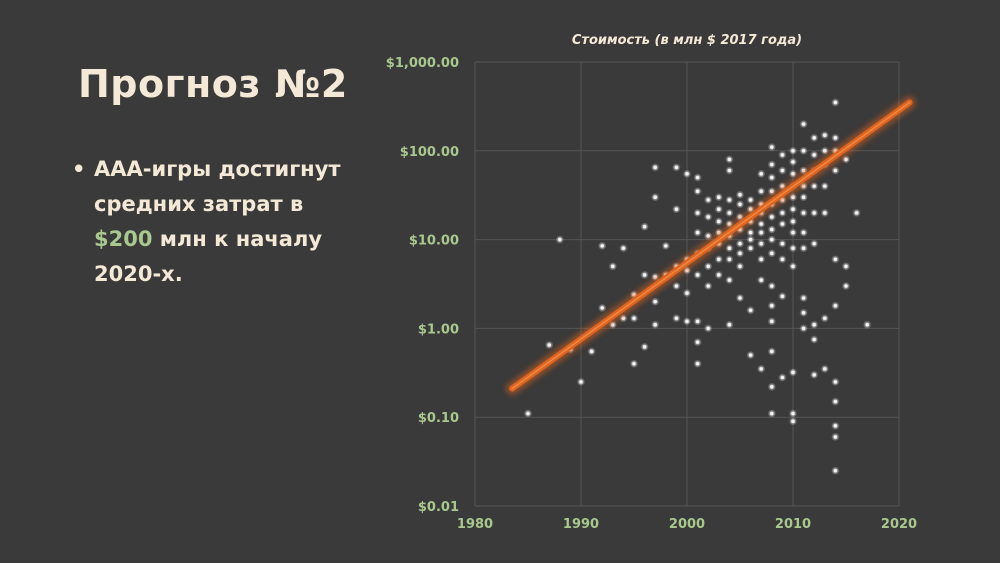 The width and height of the screenshot is (1000, 563). I want to click on x-tick-label: 1990, so click(581, 524).